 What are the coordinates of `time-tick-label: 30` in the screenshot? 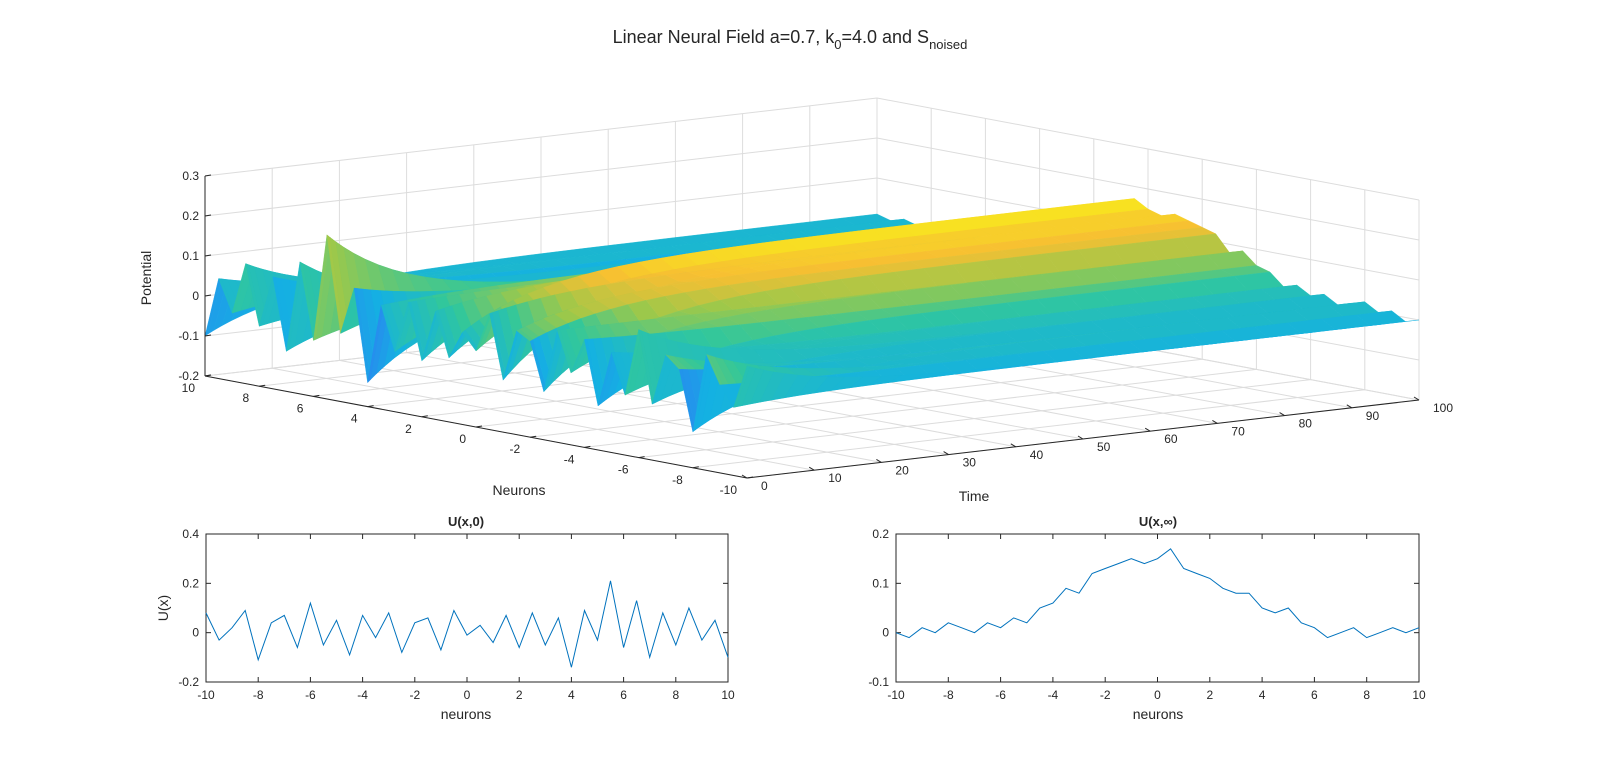 It's located at (970, 463).